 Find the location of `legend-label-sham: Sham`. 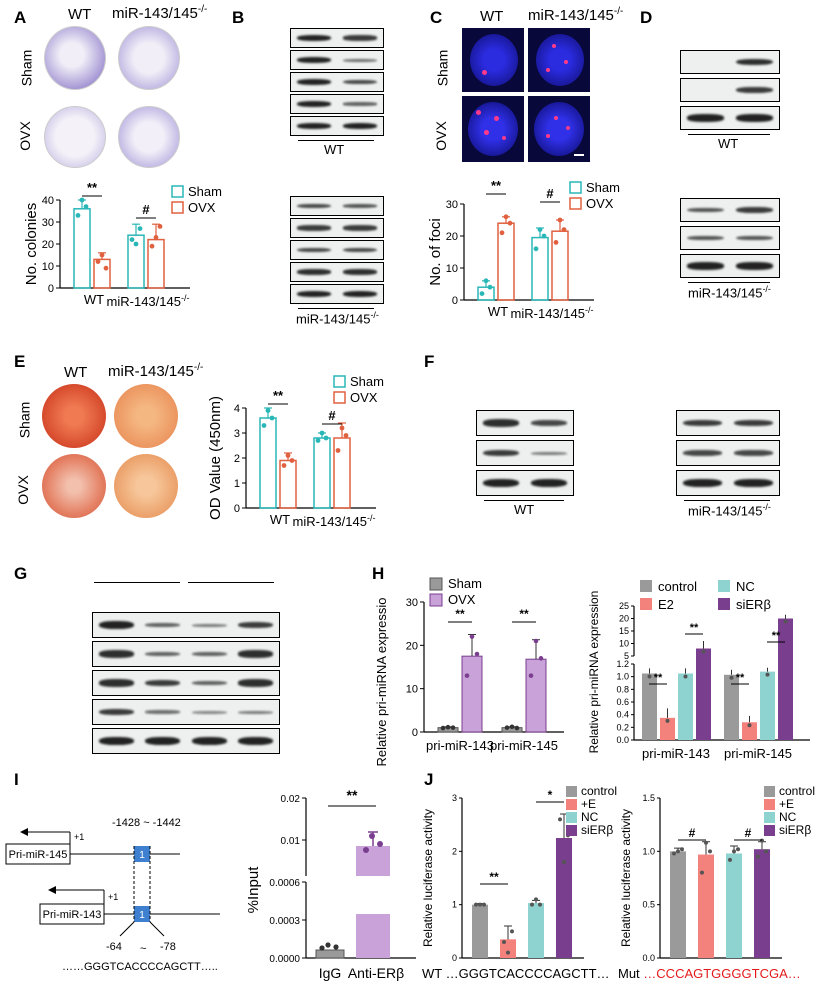

legend-label-sham: Sham is located at coordinates (603, 187).